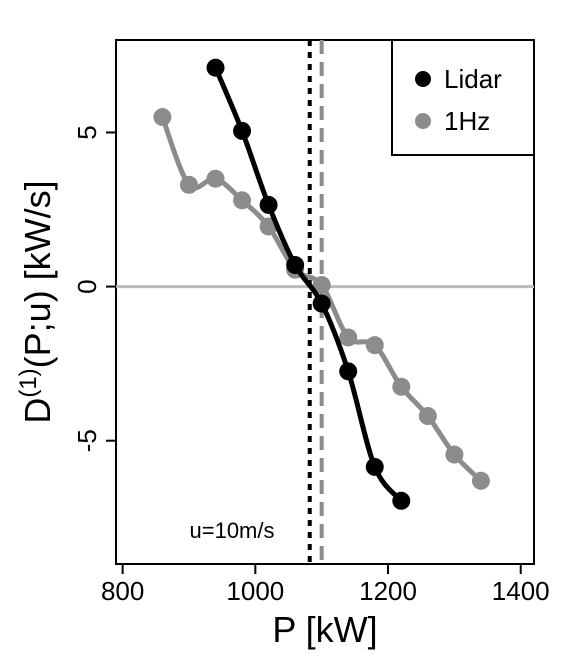  What do you see at coordinates (255, 591) in the screenshot?
I see `x-tick-label: 1000` at bounding box center [255, 591].